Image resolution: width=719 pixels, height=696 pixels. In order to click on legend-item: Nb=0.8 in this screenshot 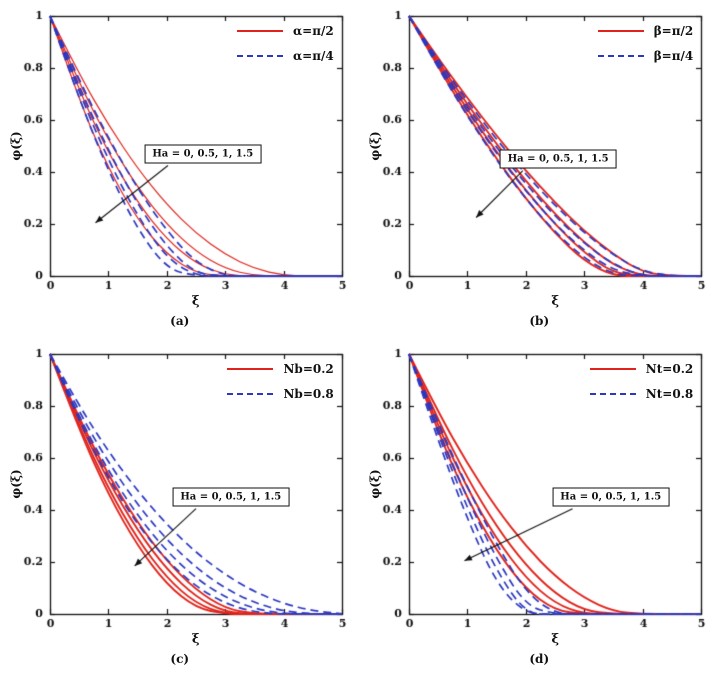, I will do `click(280, 394)`.